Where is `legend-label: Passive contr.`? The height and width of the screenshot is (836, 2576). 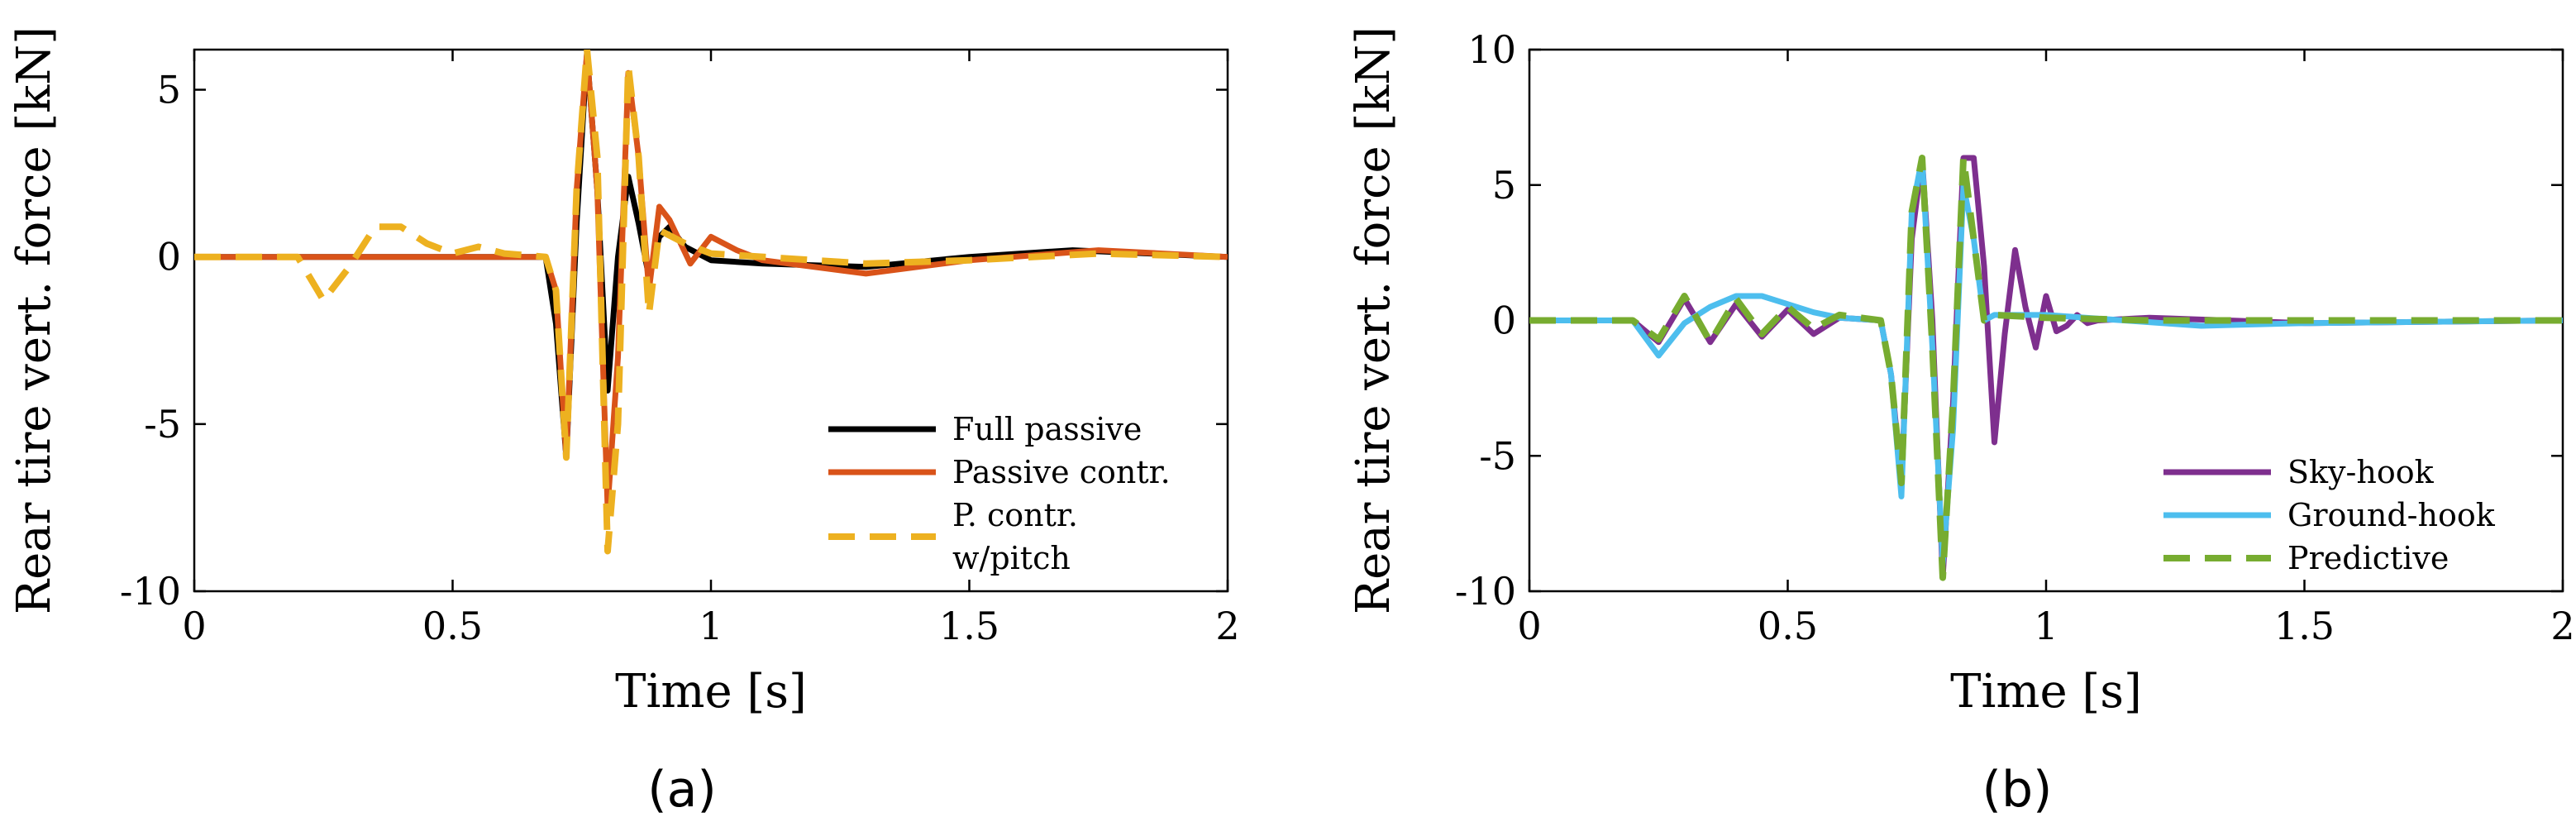 legend-label: Passive contr. is located at coordinates (1061, 472).